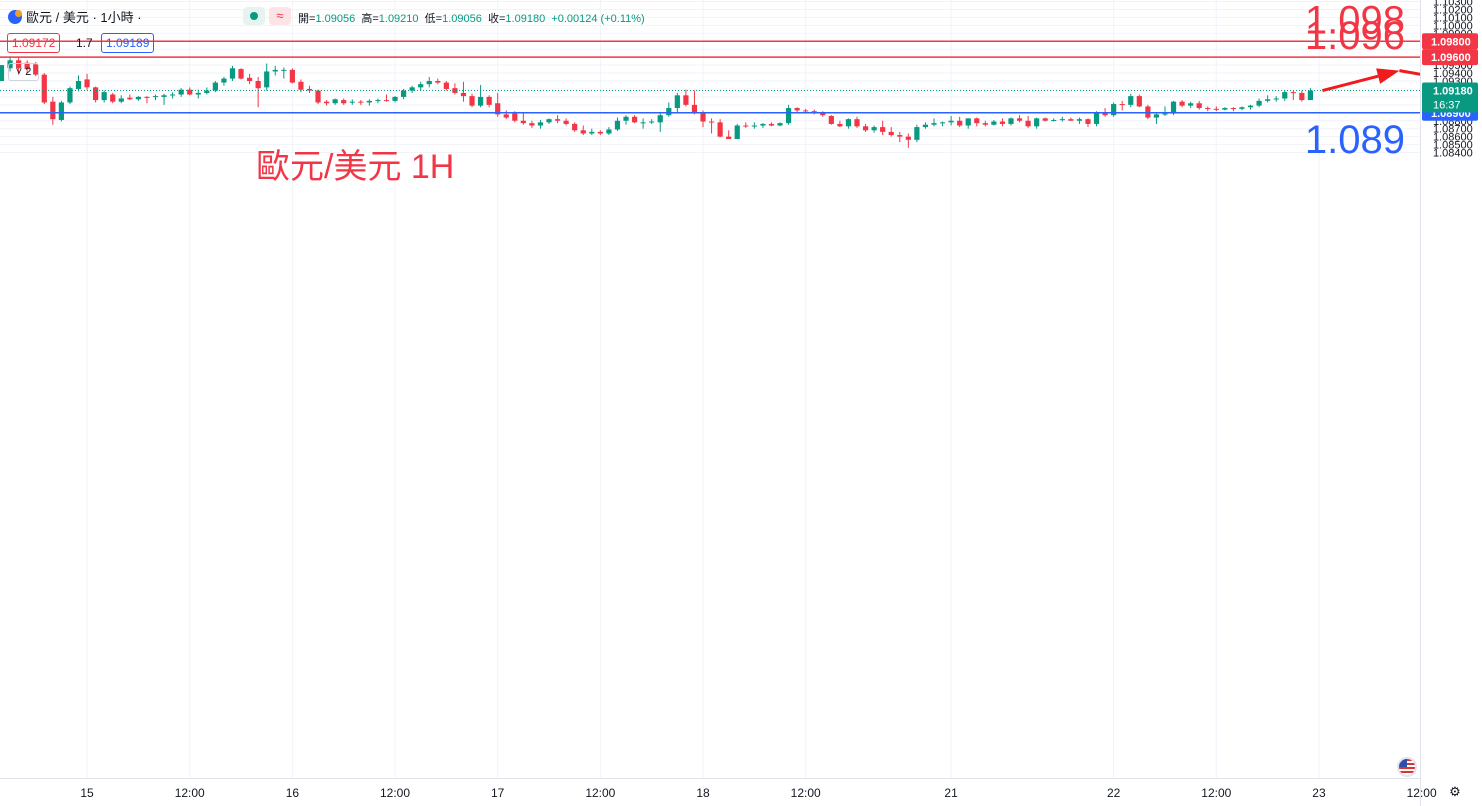  I want to click on buy-price-button: 1.09189, so click(128, 43).